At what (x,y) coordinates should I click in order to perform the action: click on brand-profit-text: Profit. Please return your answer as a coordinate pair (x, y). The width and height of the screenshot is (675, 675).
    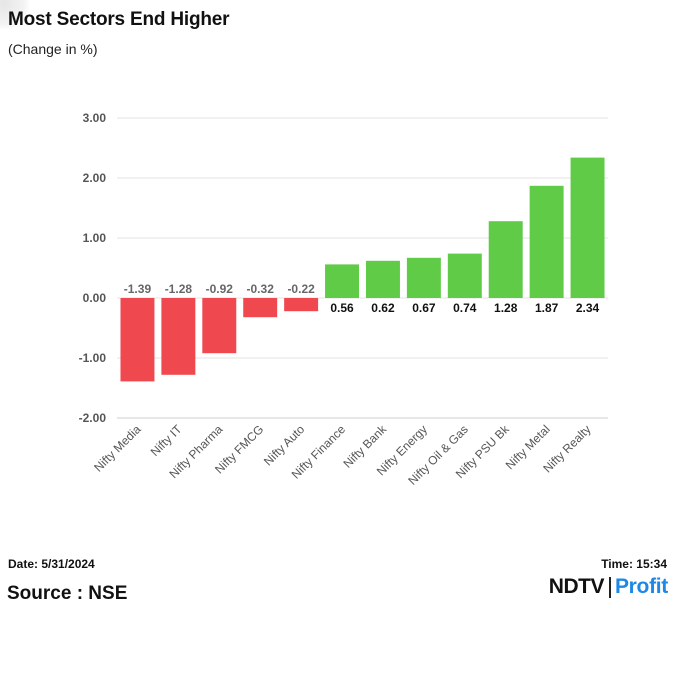
    Looking at the image, I should click on (641, 586).